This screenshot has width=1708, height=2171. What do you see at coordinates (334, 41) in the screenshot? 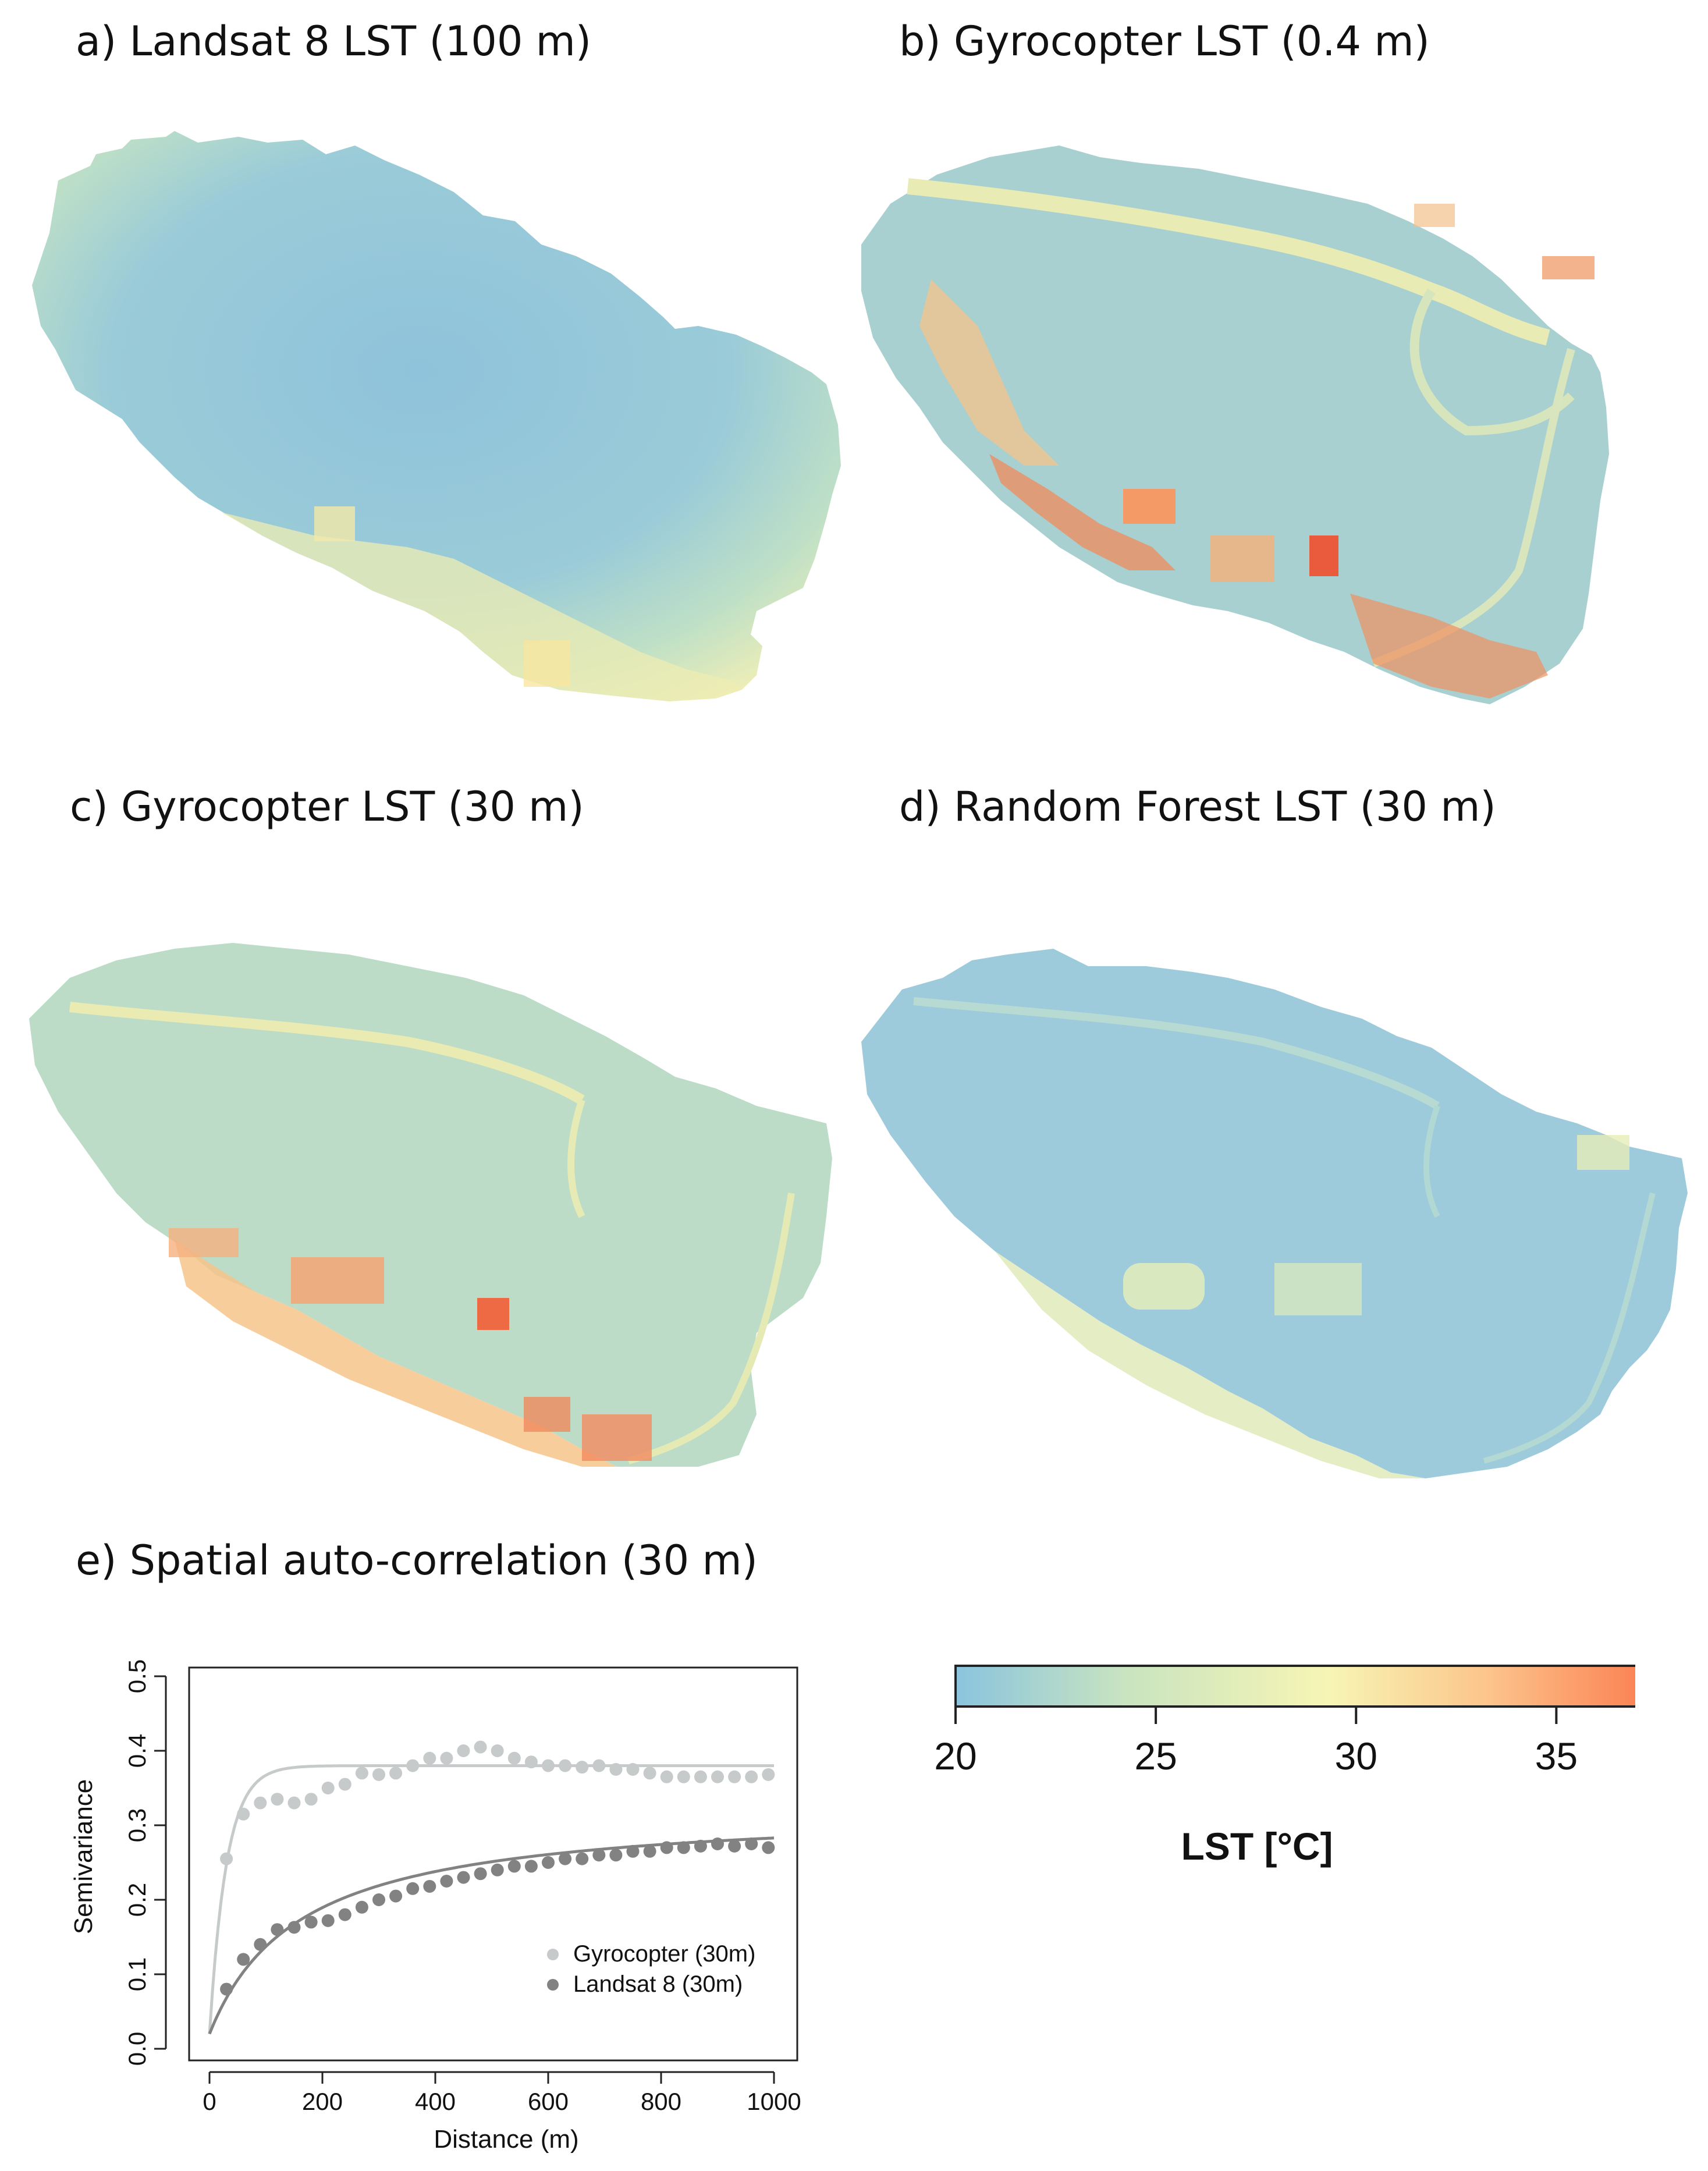
I see `panel-a-title: a) Landsat 8 LST (100 m)` at bounding box center [334, 41].